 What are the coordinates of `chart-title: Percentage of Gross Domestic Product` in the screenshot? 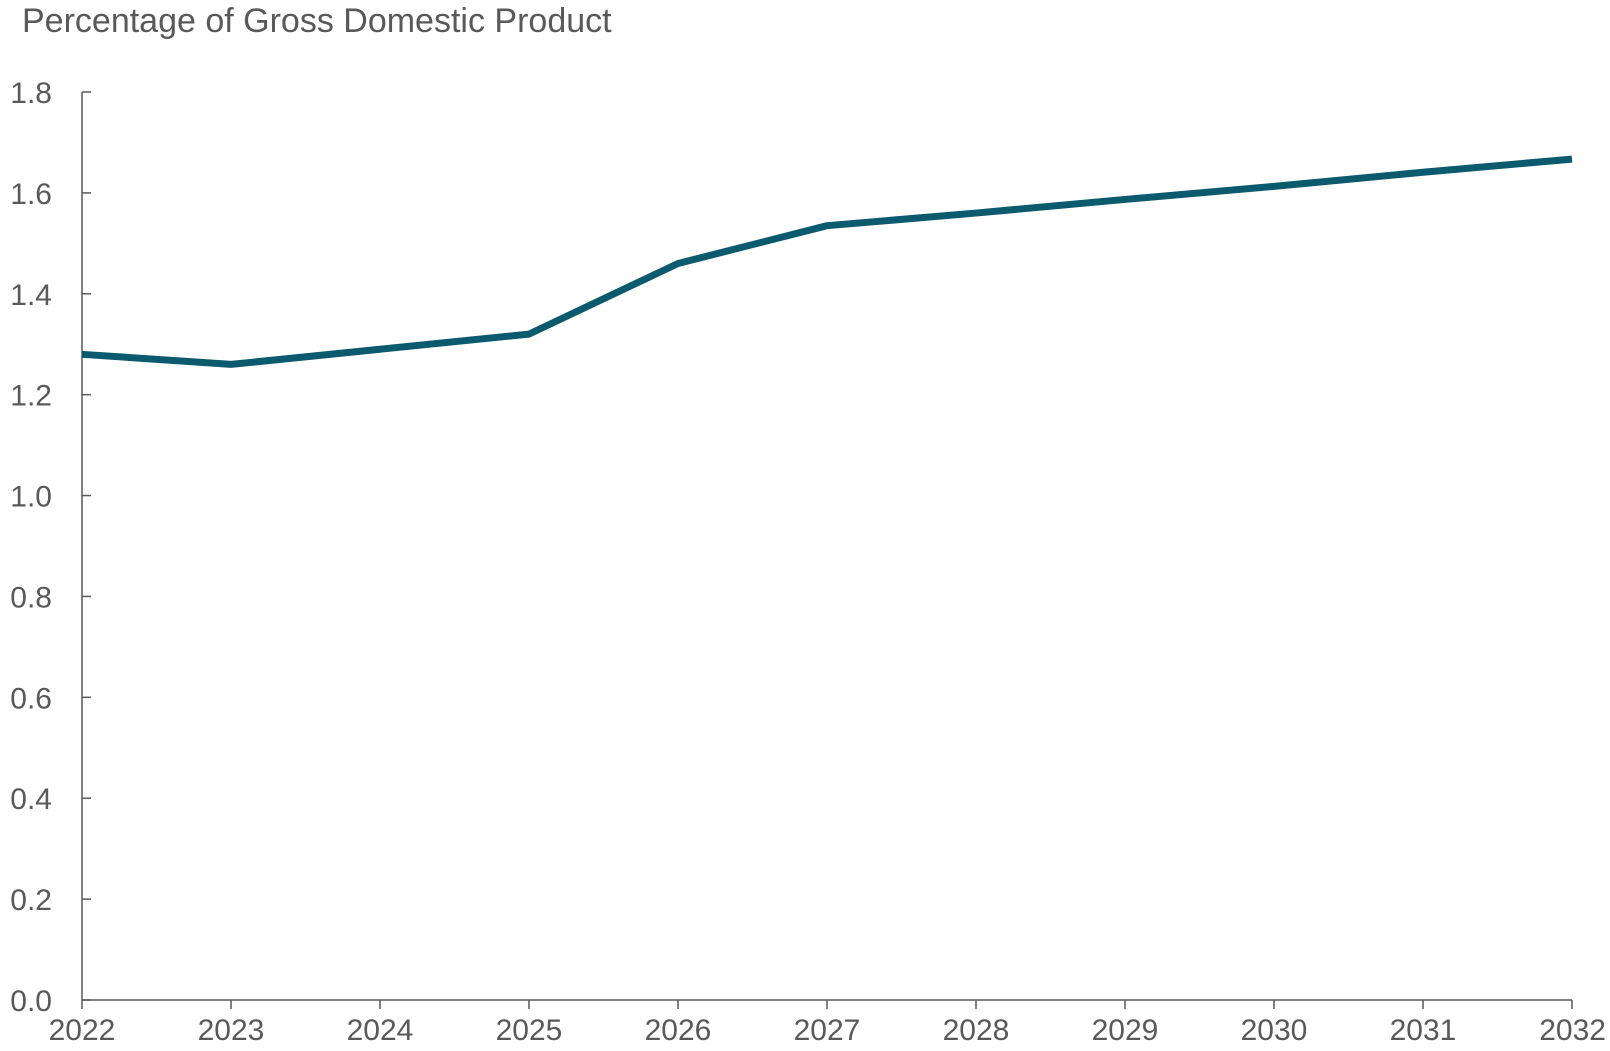 It's located at (317, 21).